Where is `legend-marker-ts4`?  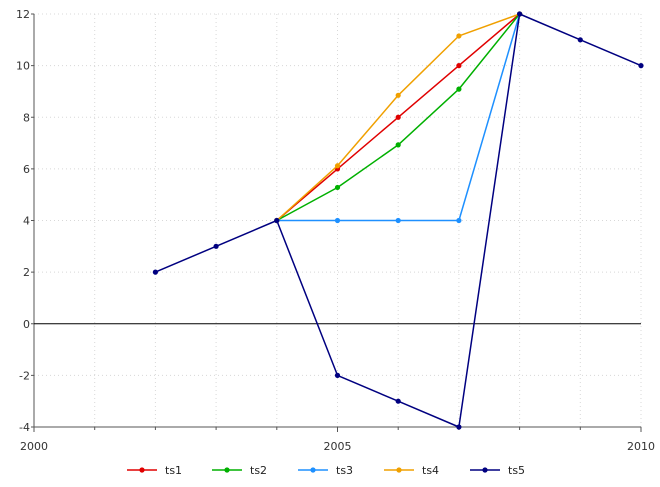
legend-marker-ts4 is located at coordinates (399, 470).